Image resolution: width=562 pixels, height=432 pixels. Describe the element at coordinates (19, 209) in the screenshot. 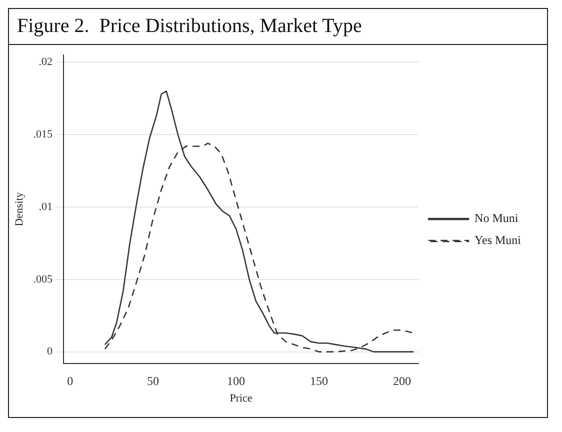

I see `y-axis-title: Density` at that location.